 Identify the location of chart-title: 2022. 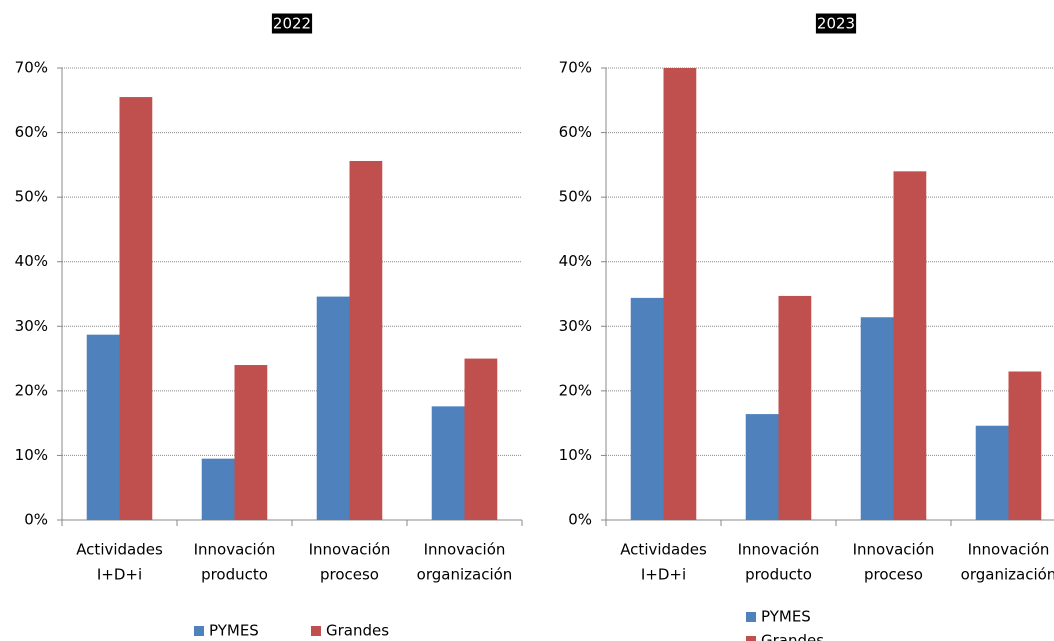
(292, 24).